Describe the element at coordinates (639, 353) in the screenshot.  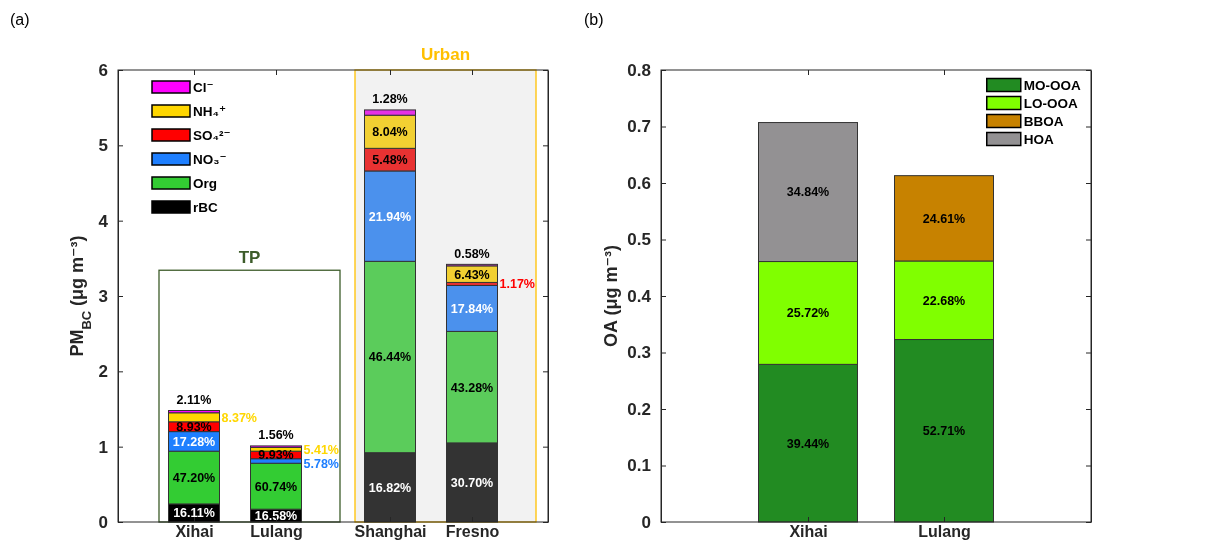
I see `y-tick-label: 0.3` at that location.